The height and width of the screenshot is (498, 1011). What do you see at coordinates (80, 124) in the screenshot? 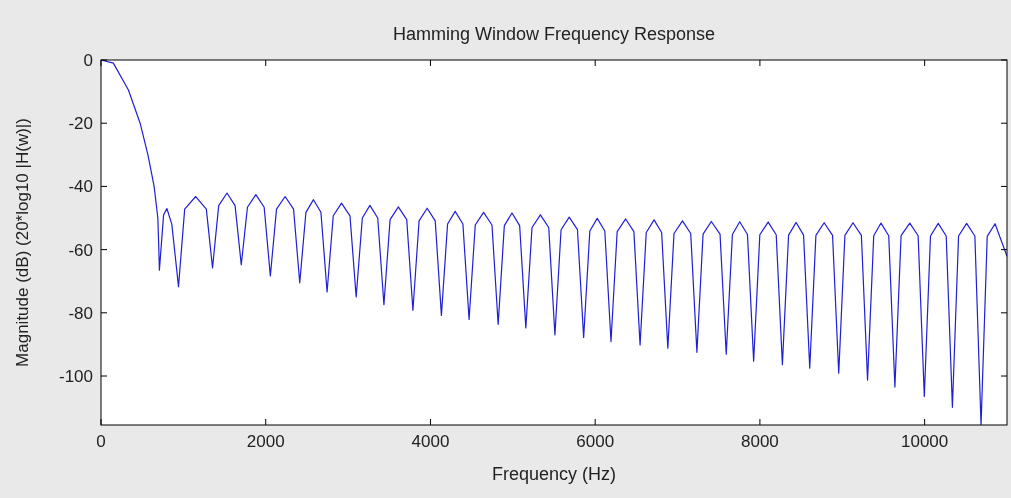
I see `y-tick-label: -20` at bounding box center [80, 124].